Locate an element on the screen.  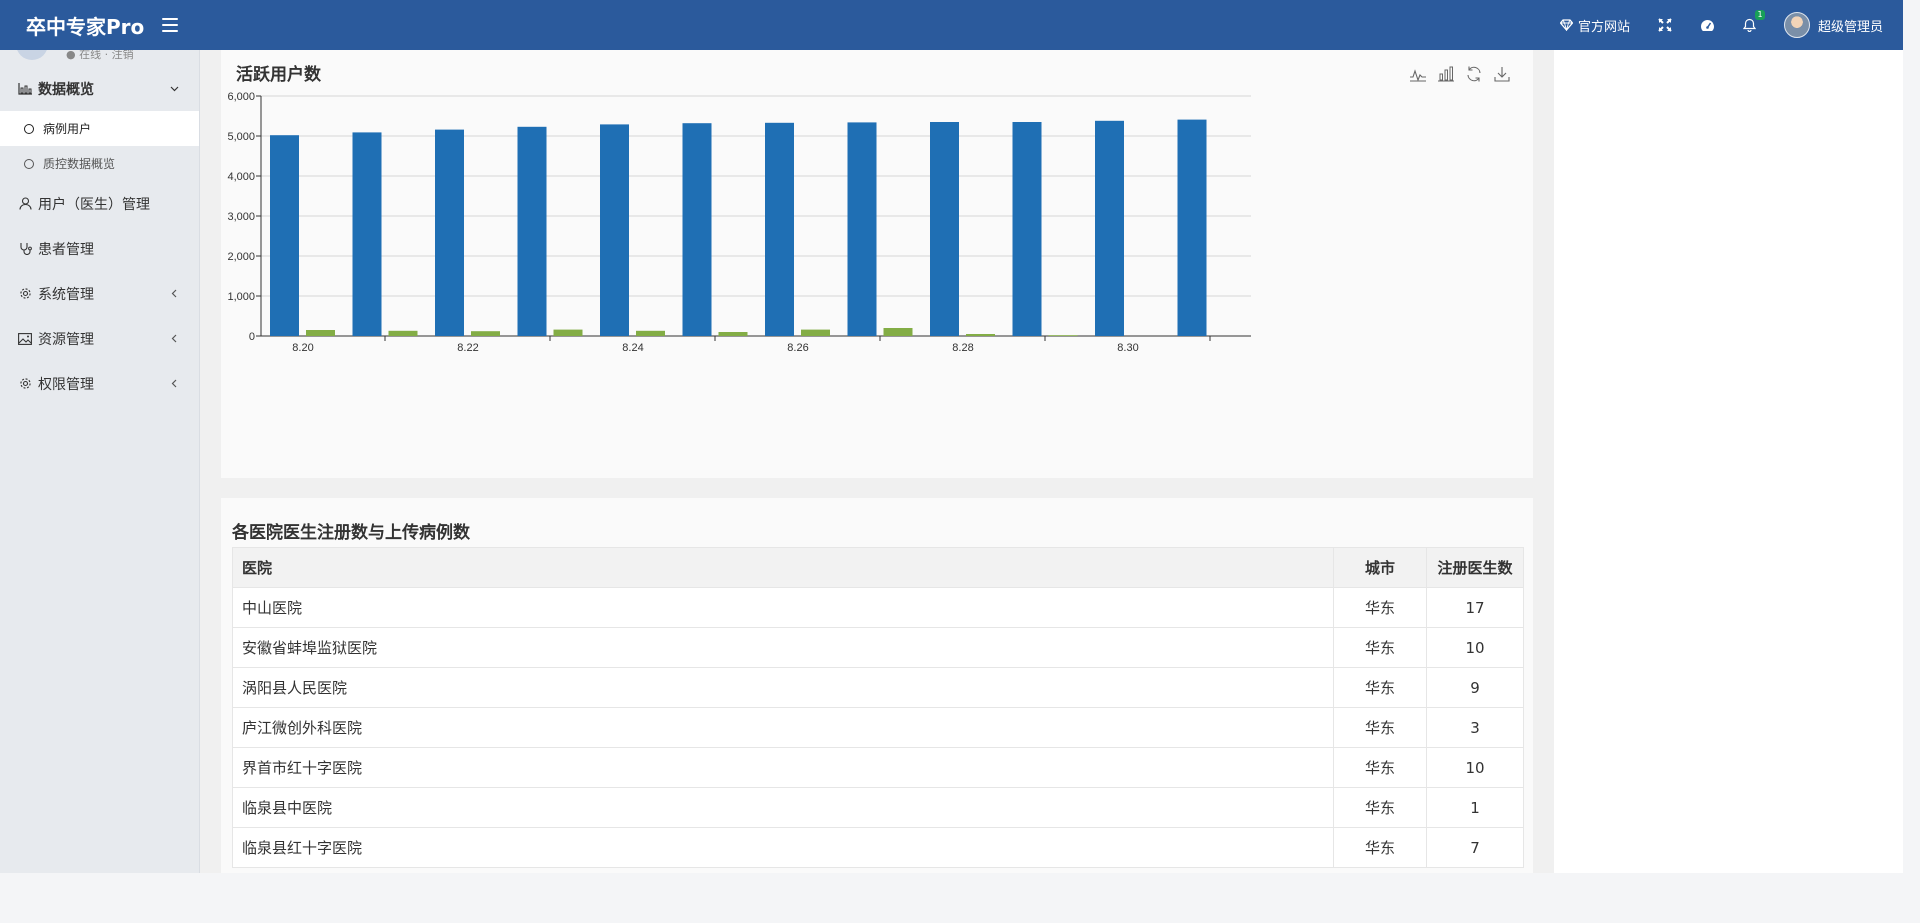
bar-8.30-s0 is located at coordinates (1109, 228).